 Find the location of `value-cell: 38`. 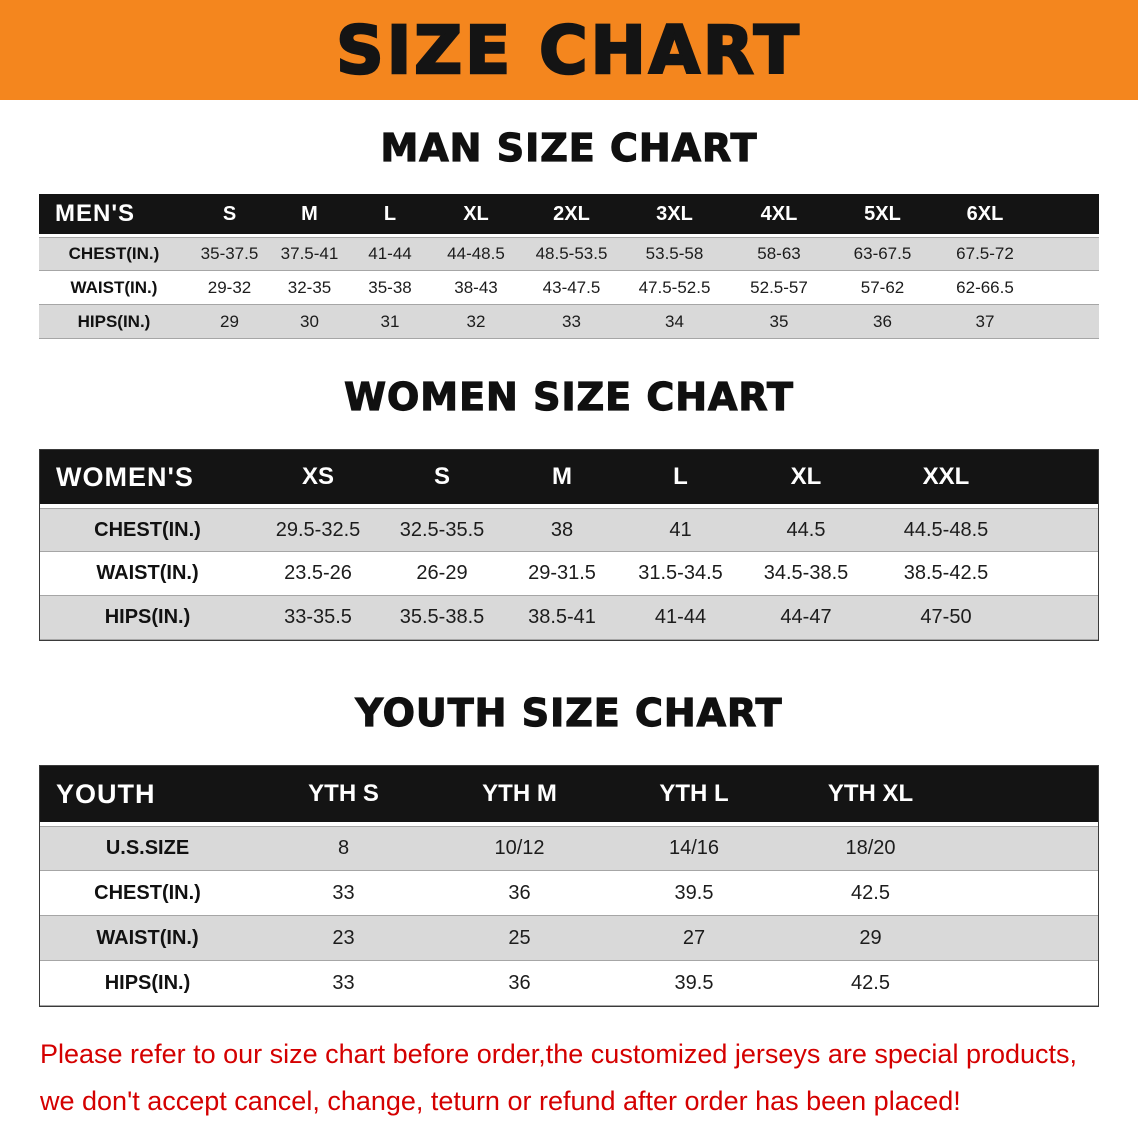

value-cell: 38 is located at coordinates (562, 529).